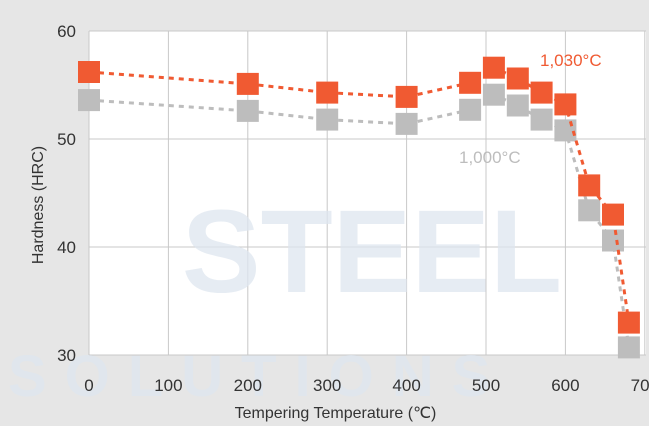 Image resolution: width=649 pixels, height=426 pixels. Describe the element at coordinates (66, 247) in the screenshot. I see `y-tick-label: 40` at that location.